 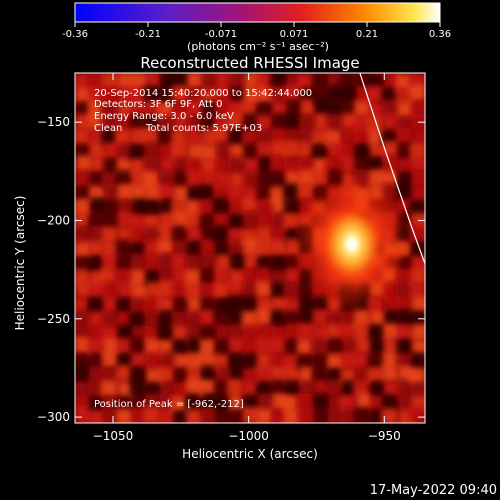 What do you see at coordinates (294, 34) in the screenshot?
I see `colorbar-tick-label: 0.071` at bounding box center [294, 34].